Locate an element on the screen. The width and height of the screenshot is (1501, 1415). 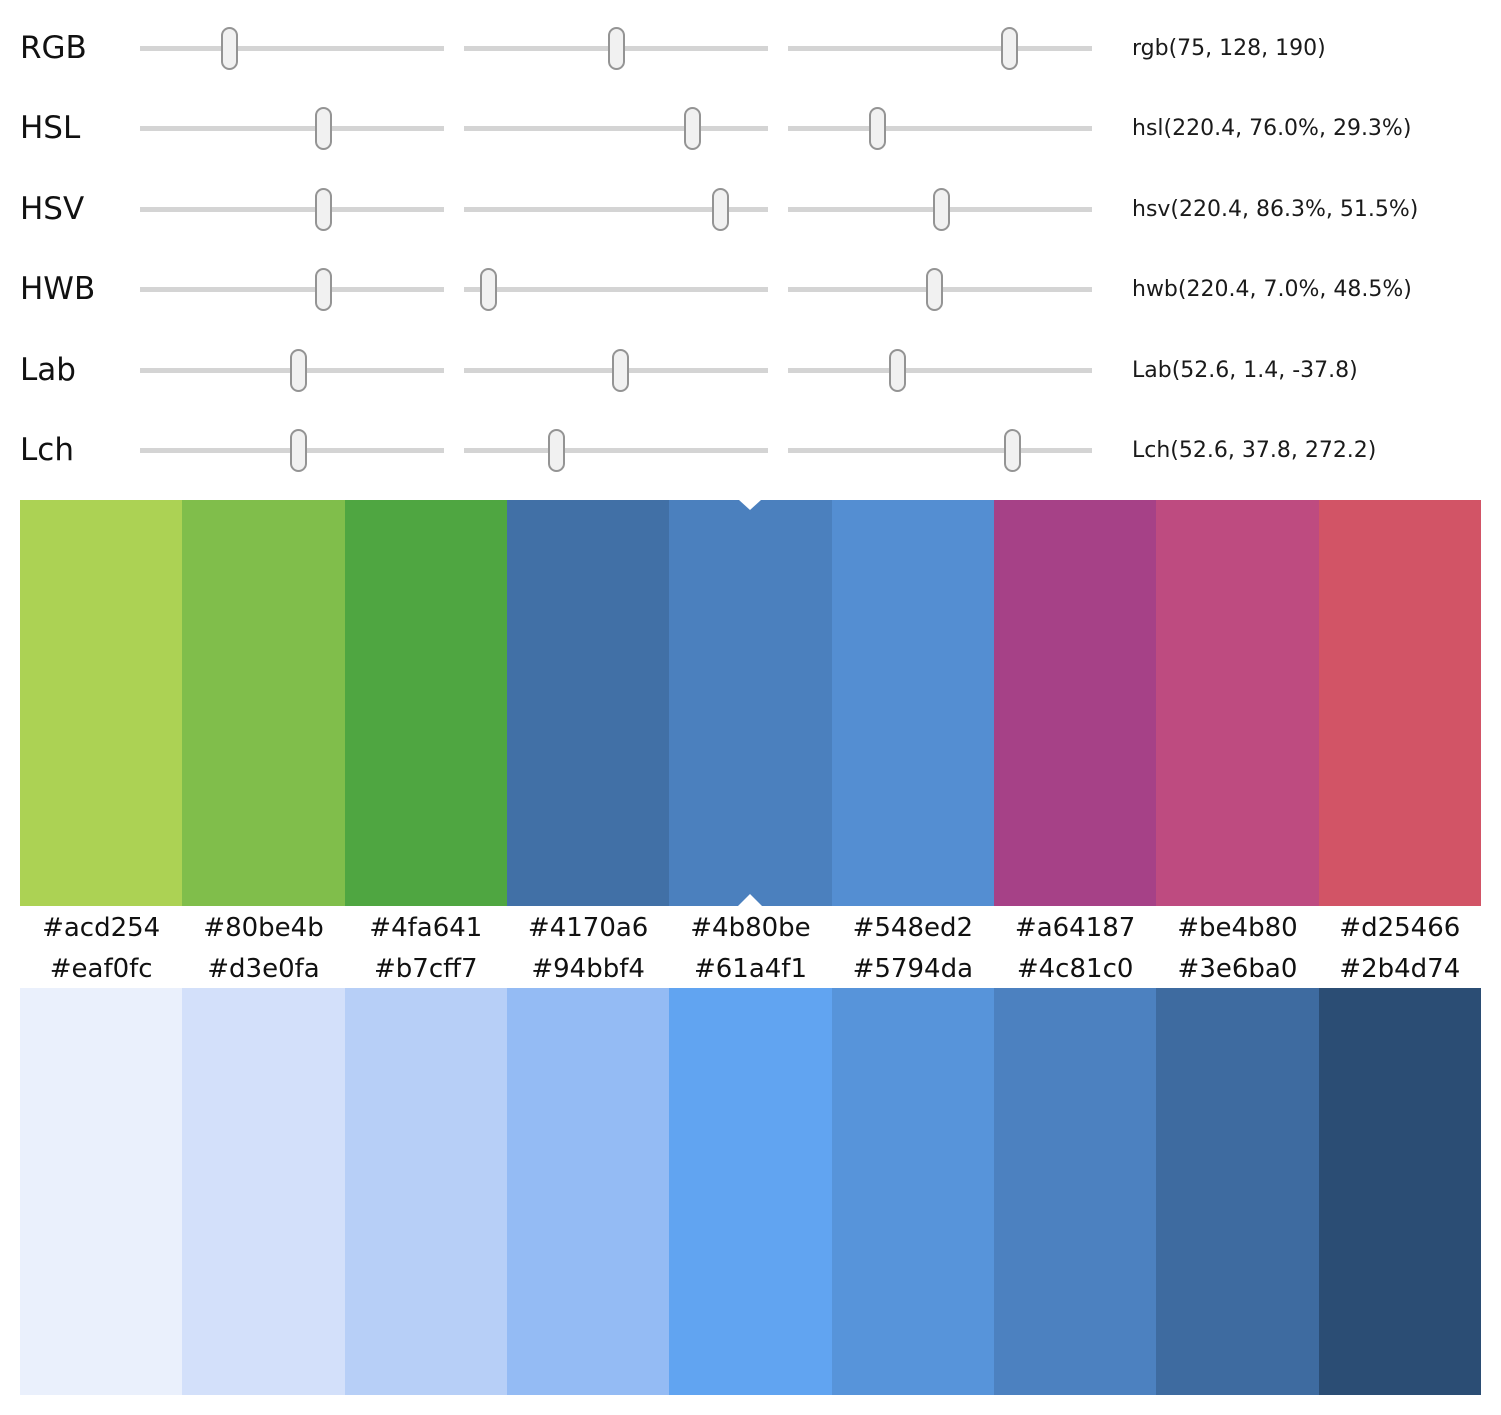
slider-row-lab: Lab Lab(52.6, 1.4, -37.8) is located at coordinates (750, 370).